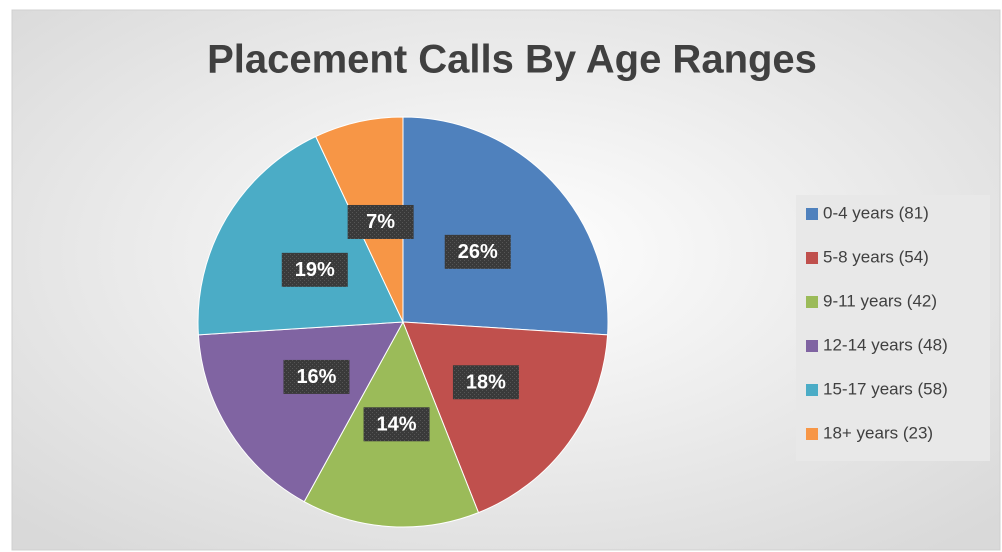 The width and height of the screenshot is (1002, 552). Describe the element at coordinates (512, 60) in the screenshot. I see `chart-title: Placement Calls By Age Ranges` at that location.